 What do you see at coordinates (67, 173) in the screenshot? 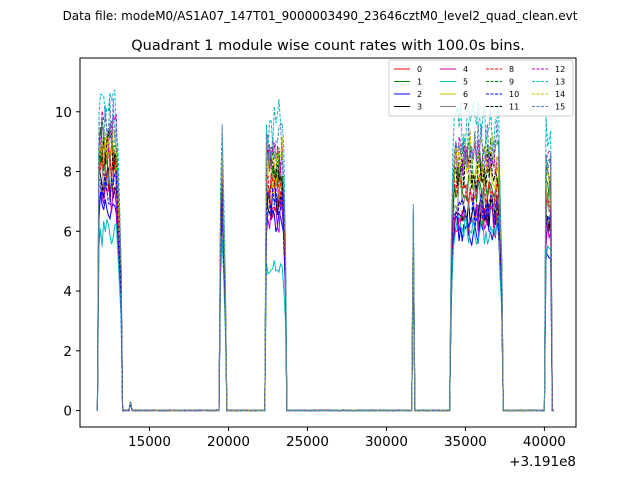
I see `y-tick-label: 8` at bounding box center [67, 173].